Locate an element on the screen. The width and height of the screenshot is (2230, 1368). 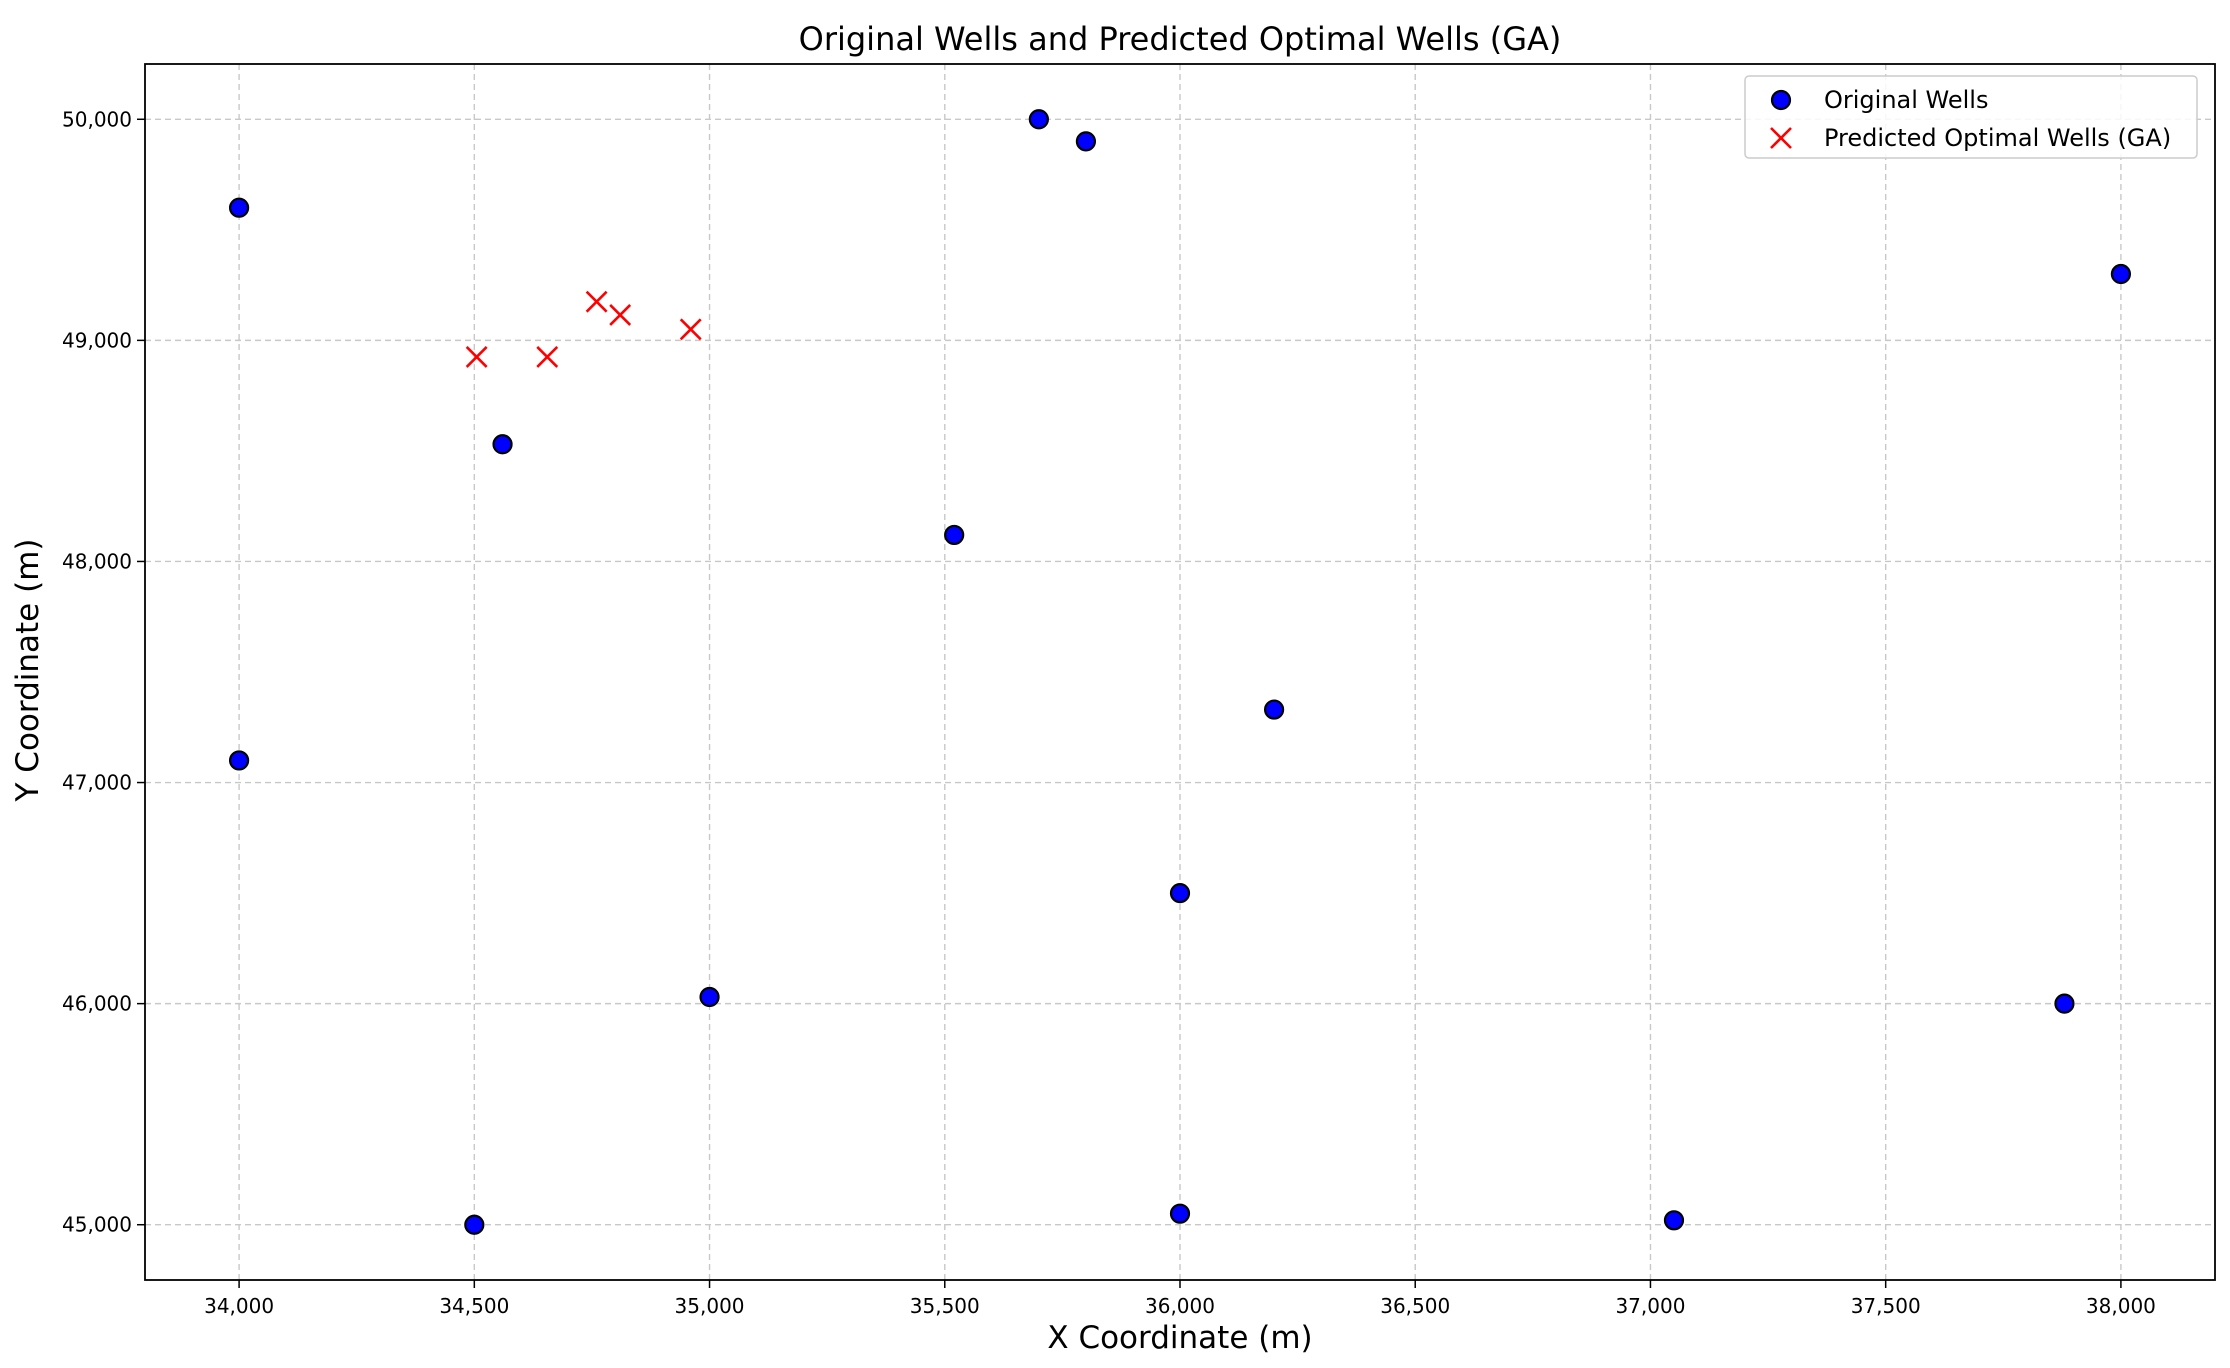
x-tick-label: 37,500 is located at coordinates (1886, 1306).